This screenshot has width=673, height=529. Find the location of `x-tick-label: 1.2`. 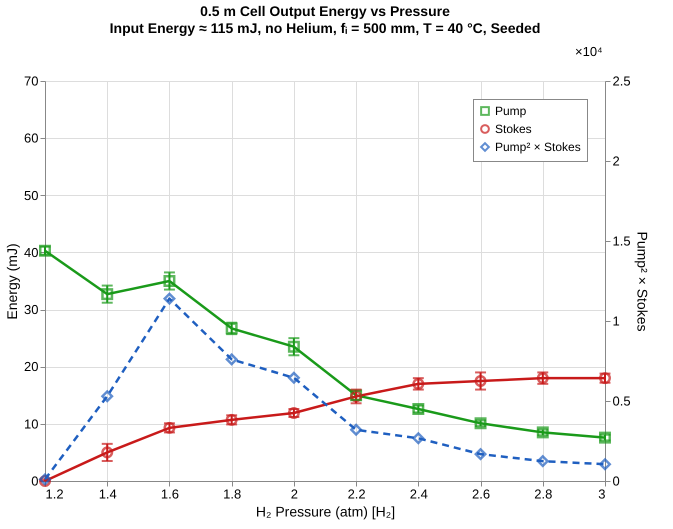

x-tick-label: 1.2 is located at coordinates (55, 494).